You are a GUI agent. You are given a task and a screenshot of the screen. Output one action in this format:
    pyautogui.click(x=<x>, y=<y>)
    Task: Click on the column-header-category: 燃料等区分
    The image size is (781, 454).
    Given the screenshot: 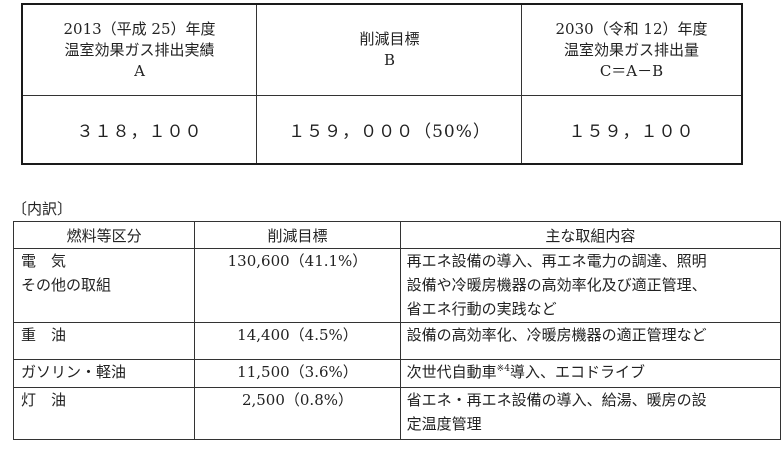 What is the action you would take?
    pyautogui.click(x=104, y=235)
    